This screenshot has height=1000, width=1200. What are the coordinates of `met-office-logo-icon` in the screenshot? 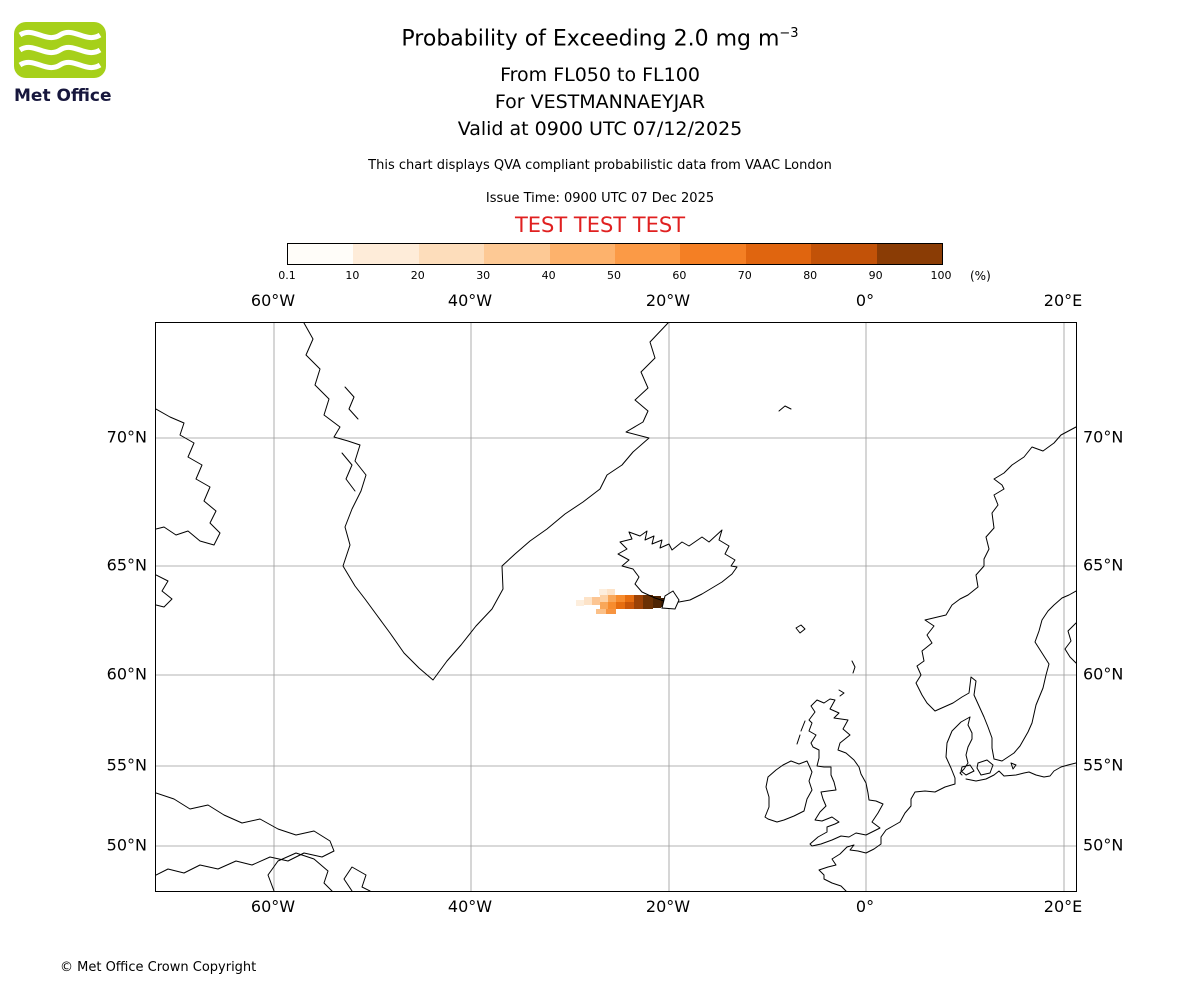 It's located at (60, 50).